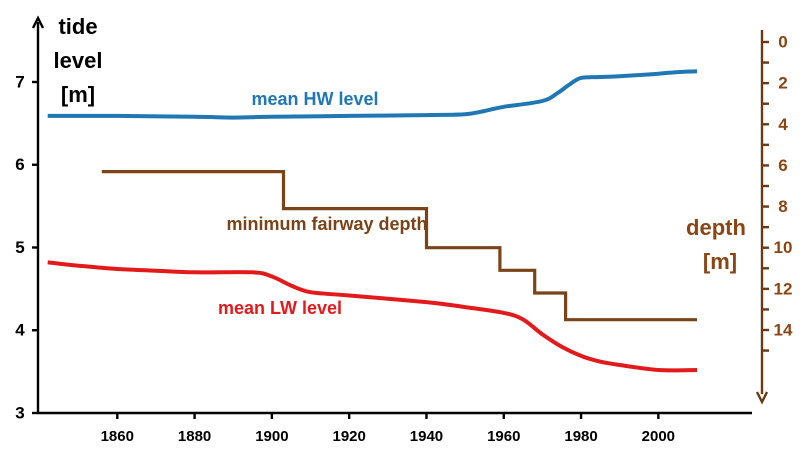 This screenshot has height=453, width=808. Describe the element at coordinates (426, 436) in the screenshot. I see `x-tick-label: 1940` at that location.